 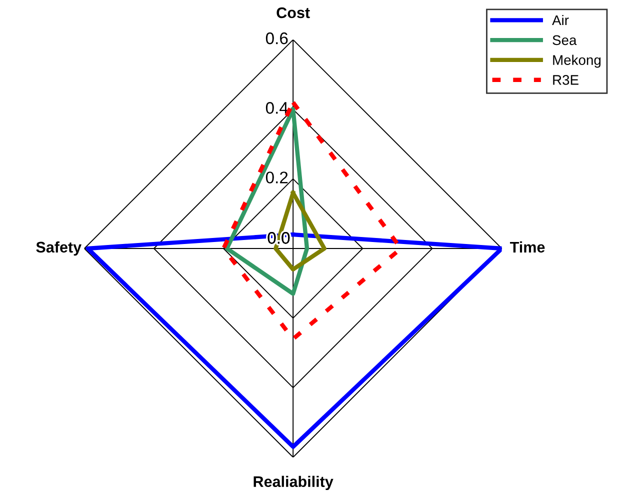 I want to click on spoke-label: Realiability, so click(x=294, y=483).